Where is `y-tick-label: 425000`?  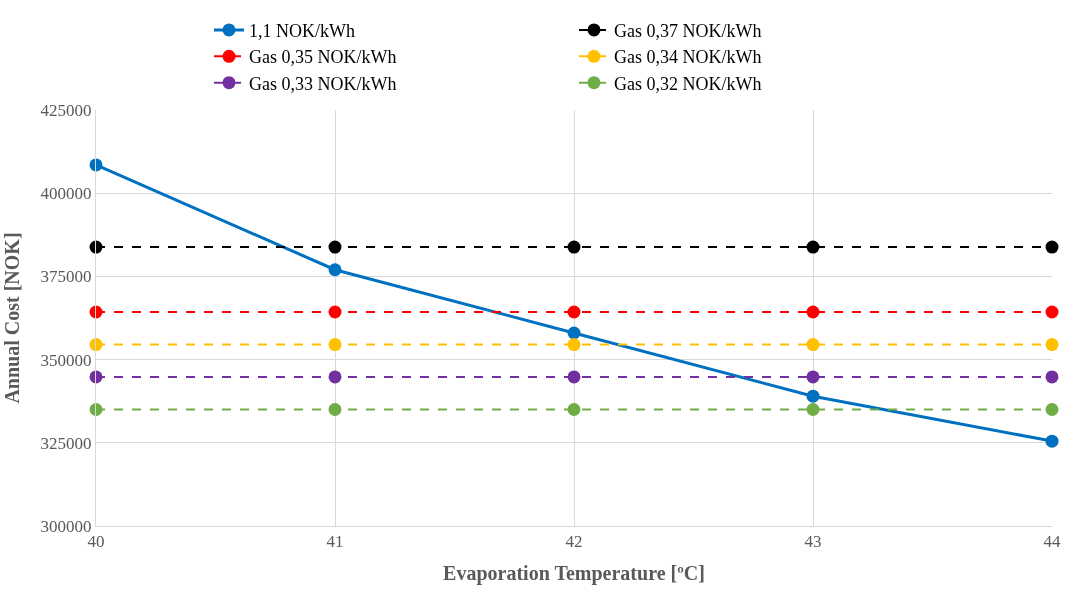
y-tick-label: 425000 is located at coordinates (66, 110).